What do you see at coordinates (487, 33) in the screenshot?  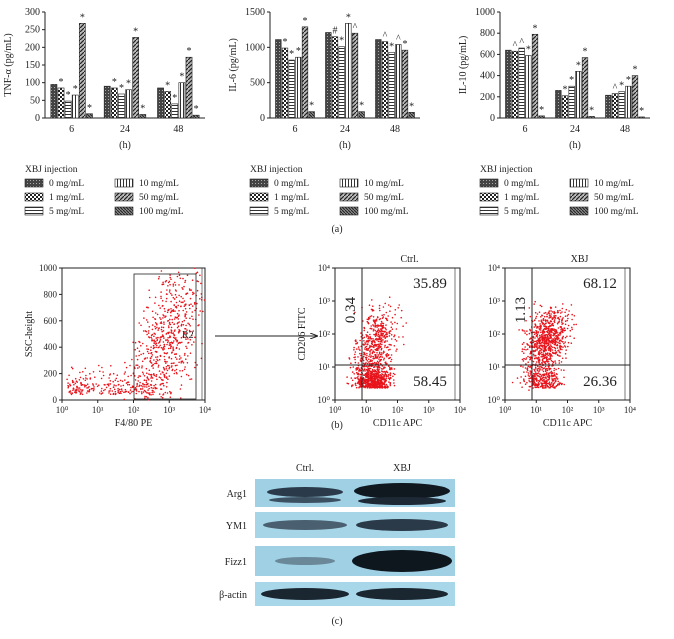 I see `y-tick-label: 800` at bounding box center [487, 33].